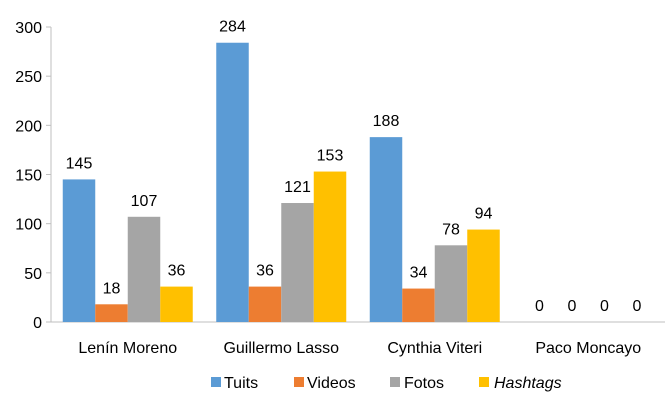 The height and width of the screenshot is (408, 671). Describe the element at coordinates (28, 176) in the screenshot. I see `y-tick-label: 150` at that location.